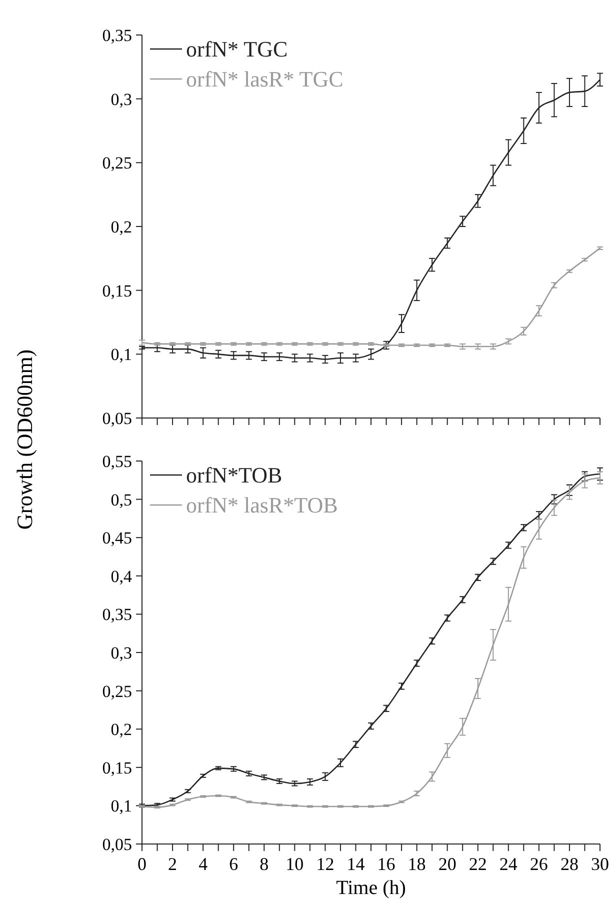 The width and height of the screenshot is (611, 917). I want to click on x-tick-label: 2, so click(173, 864).